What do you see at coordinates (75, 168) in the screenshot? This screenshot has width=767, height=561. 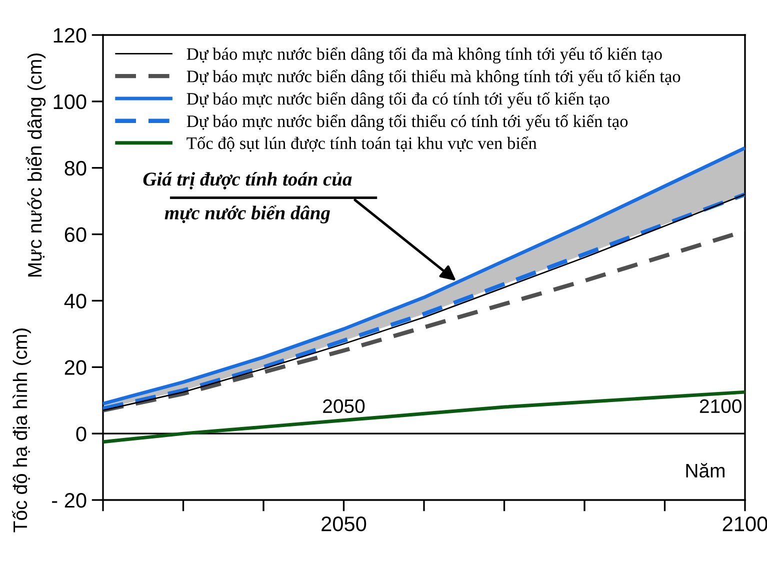 I see `y-tick-label: 80` at bounding box center [75, 168].